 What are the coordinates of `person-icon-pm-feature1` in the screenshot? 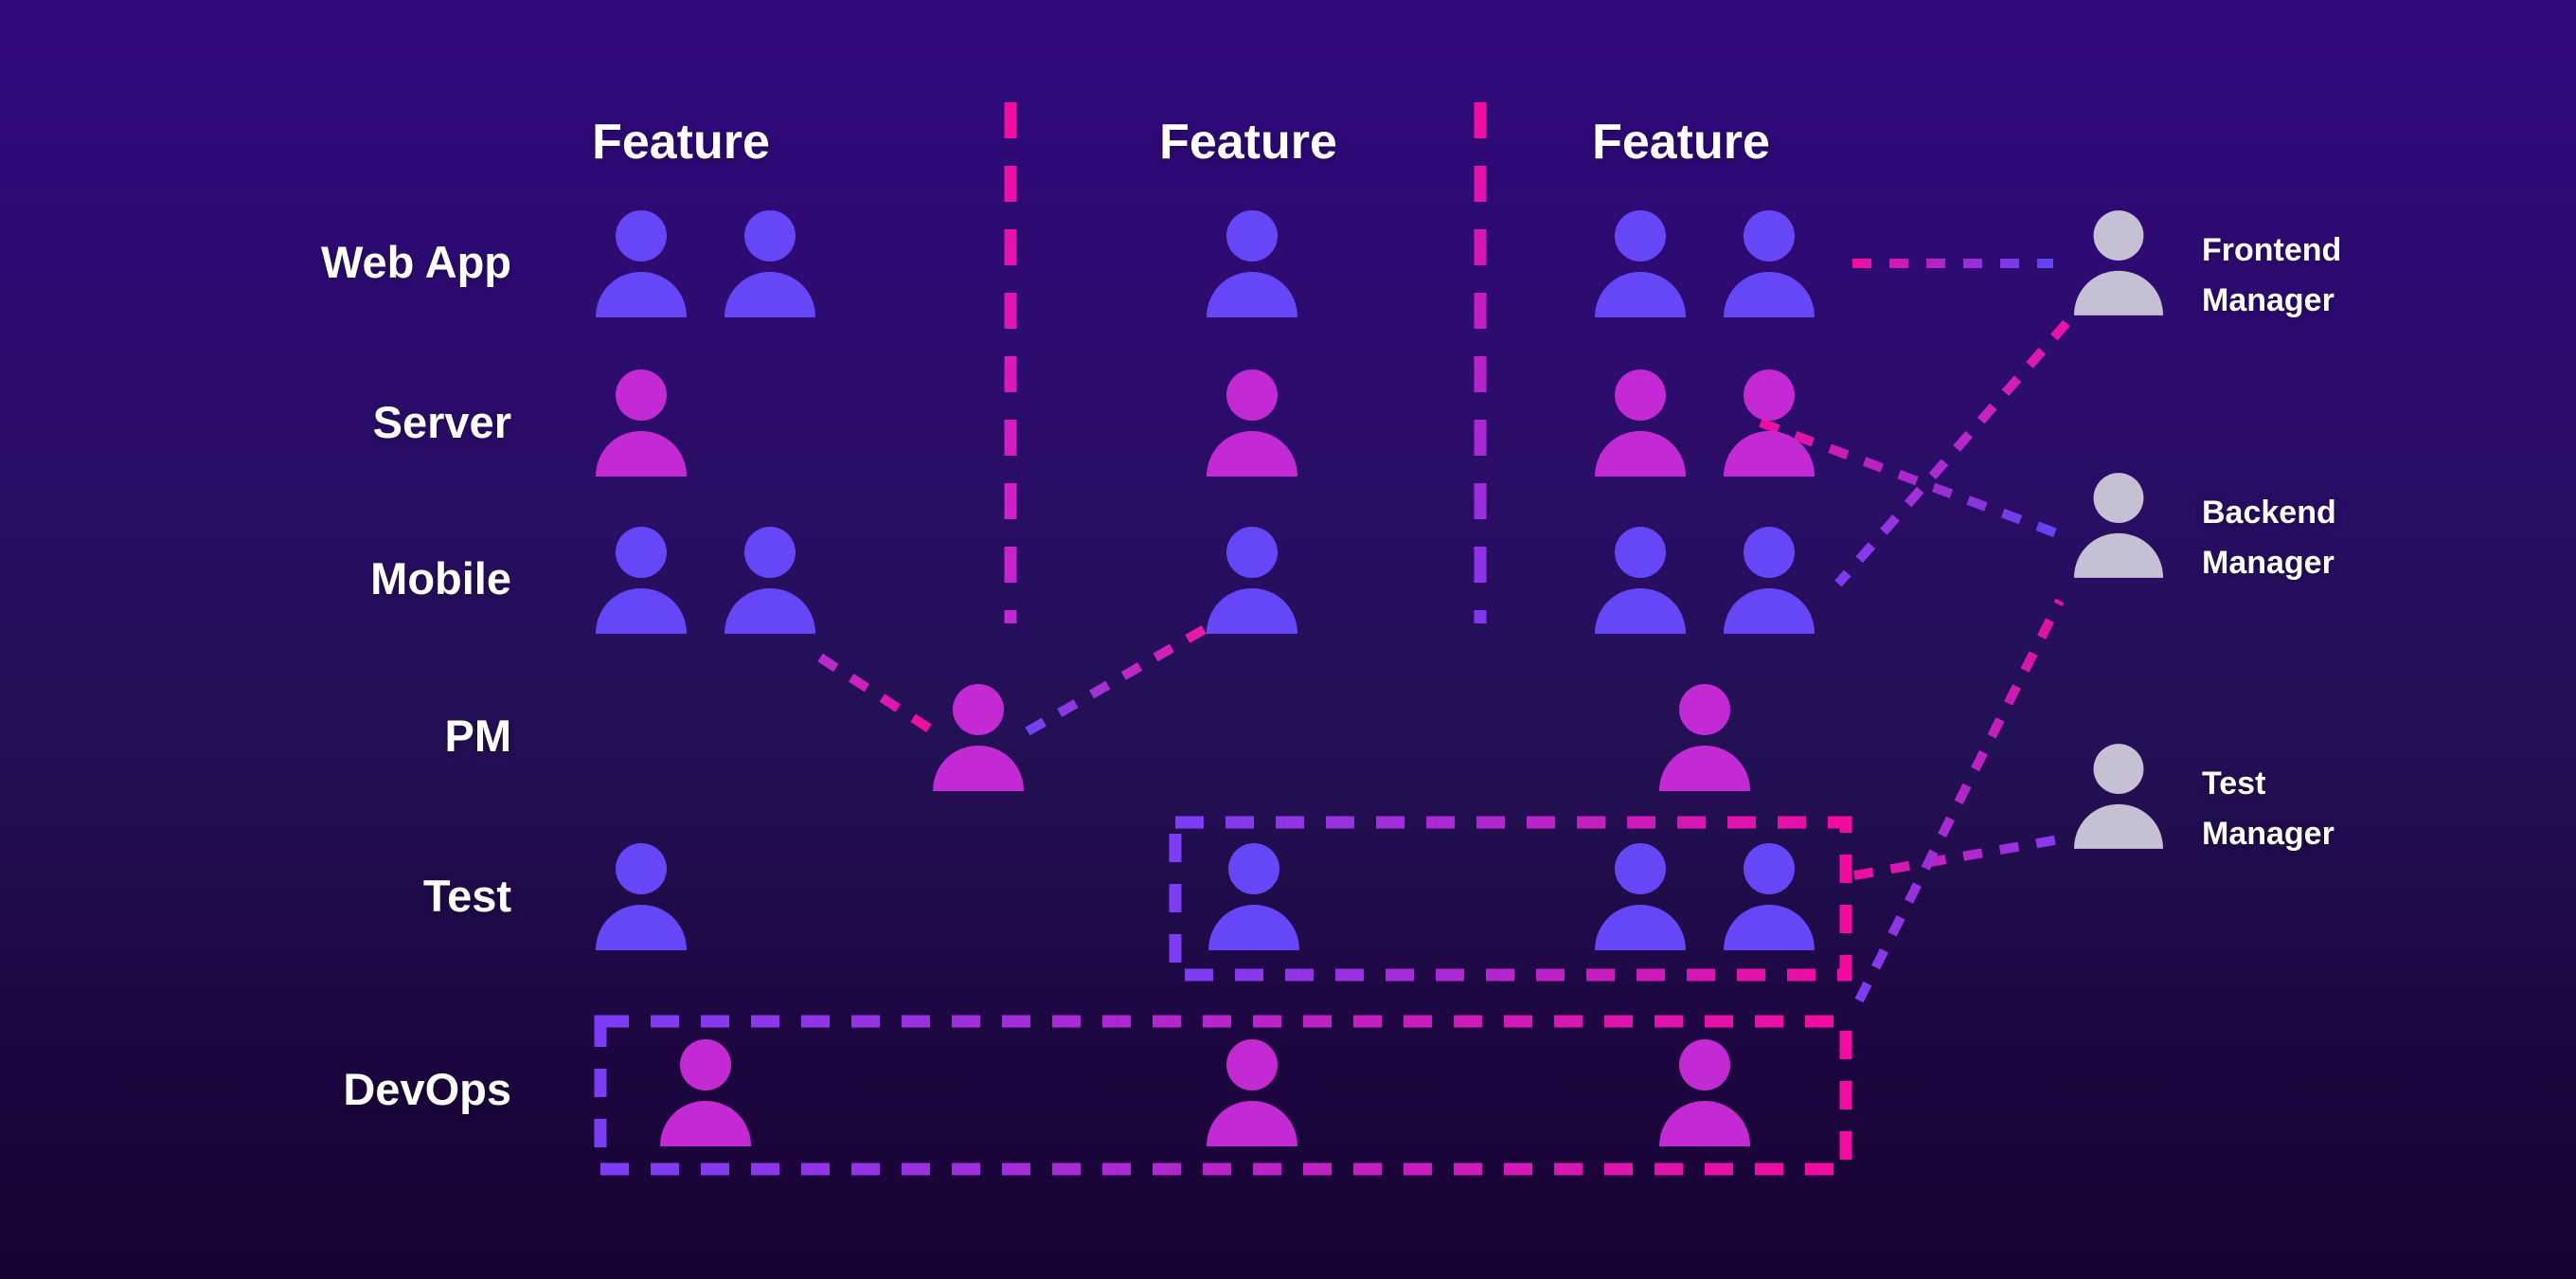 It's located at (978, 737).